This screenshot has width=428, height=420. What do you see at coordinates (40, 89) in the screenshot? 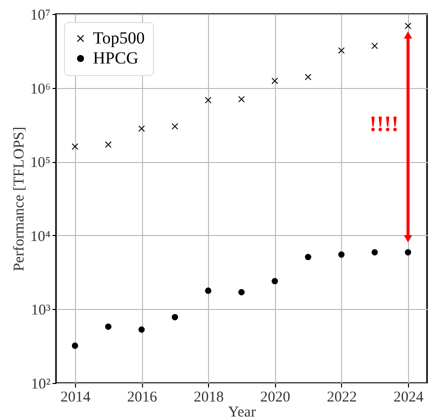
I see `y-tick-label: 10⁶` at bounding box center [40, 89].